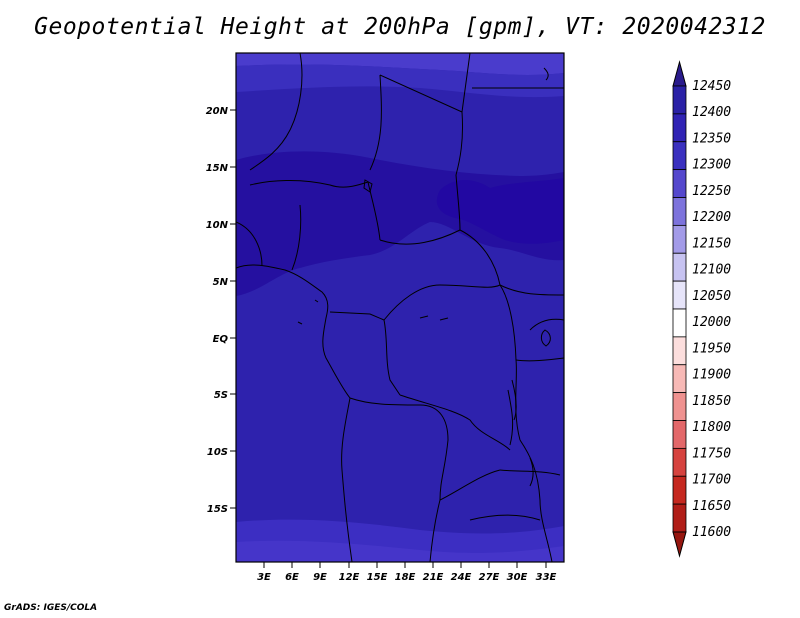 The width and height of the screenshot is (800, 618). Describe the element at coordinates (711, 112) in the screenshot. I see `colorbar-label: 12400` at that location.